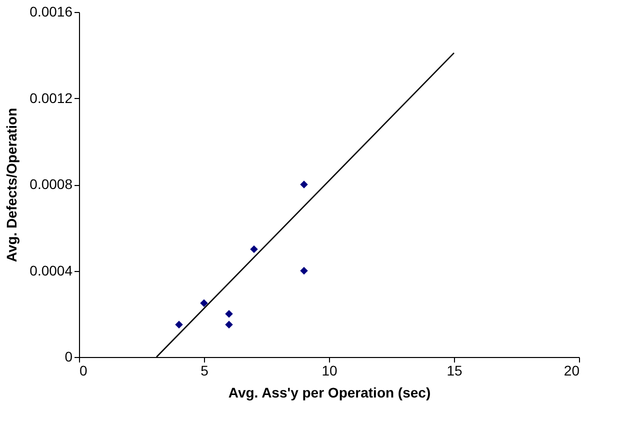 This screenshot has width=627, height=441. Describe the element at coordinates (329, 392) in the screenshot. I see `x-axis-title: Avg. Ass'y per Operation (sec)` at that location.